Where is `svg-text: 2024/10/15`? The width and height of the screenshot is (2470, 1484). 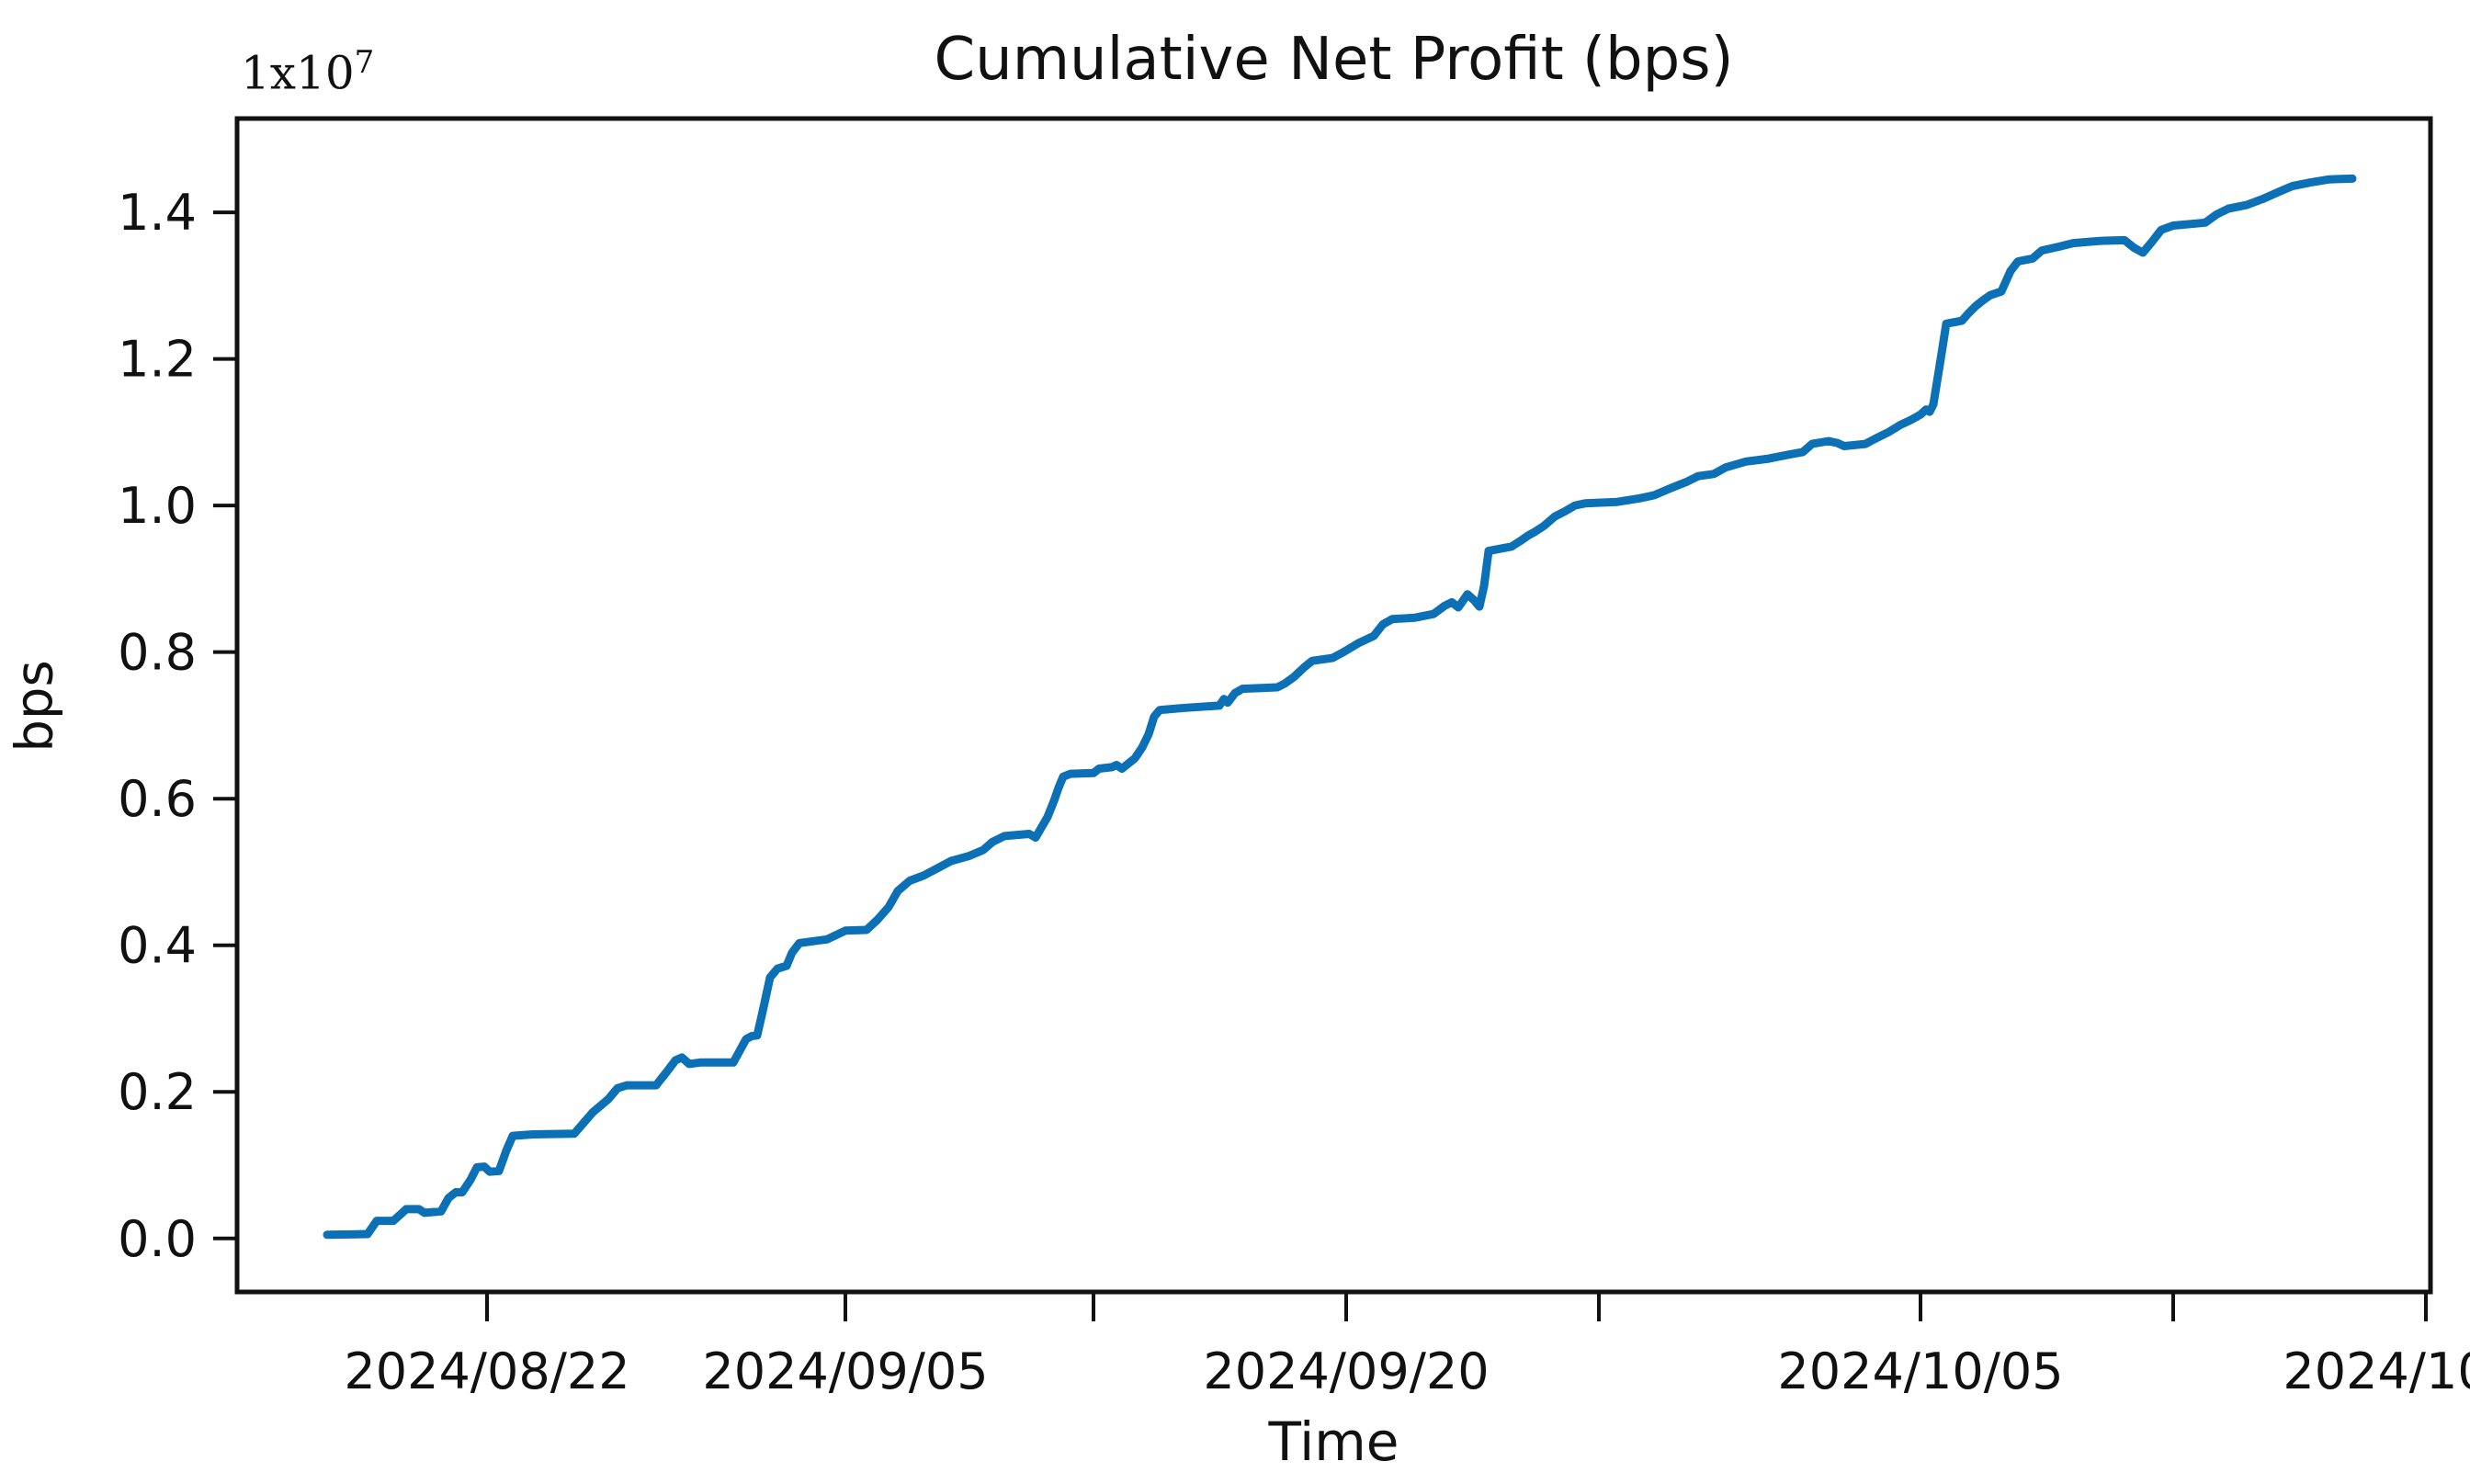
svg-text: 2024/10/15 is located at coordinates (2376, 1371).